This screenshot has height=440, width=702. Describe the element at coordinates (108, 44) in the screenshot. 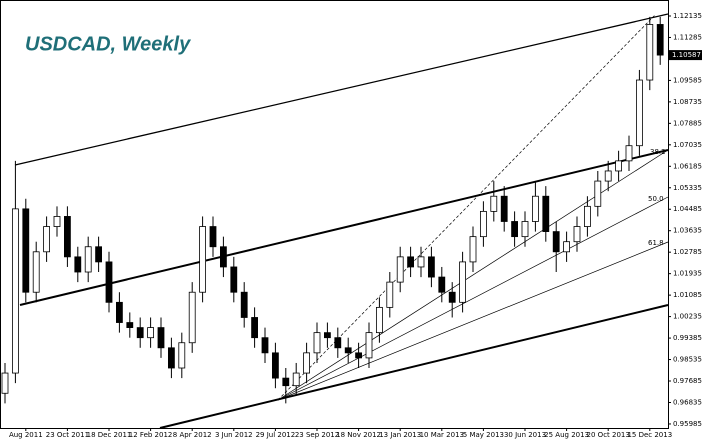

I see `chart-title: USDCAD, Weekly` at that location.